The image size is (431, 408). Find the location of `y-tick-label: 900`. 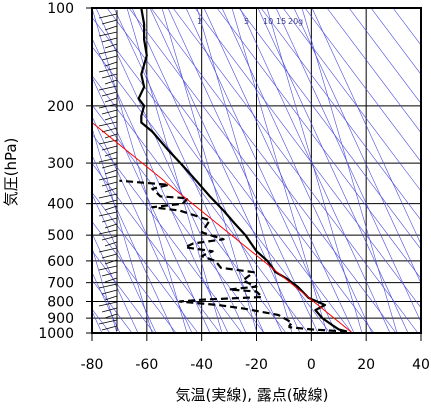

y-tick-label: 900 is located at coordinates (60, 319).